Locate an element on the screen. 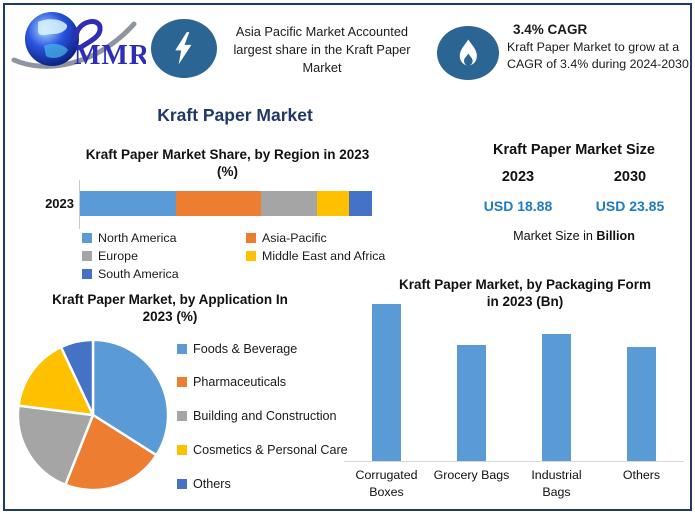  logo-curl is located at coordinates (88, 35).